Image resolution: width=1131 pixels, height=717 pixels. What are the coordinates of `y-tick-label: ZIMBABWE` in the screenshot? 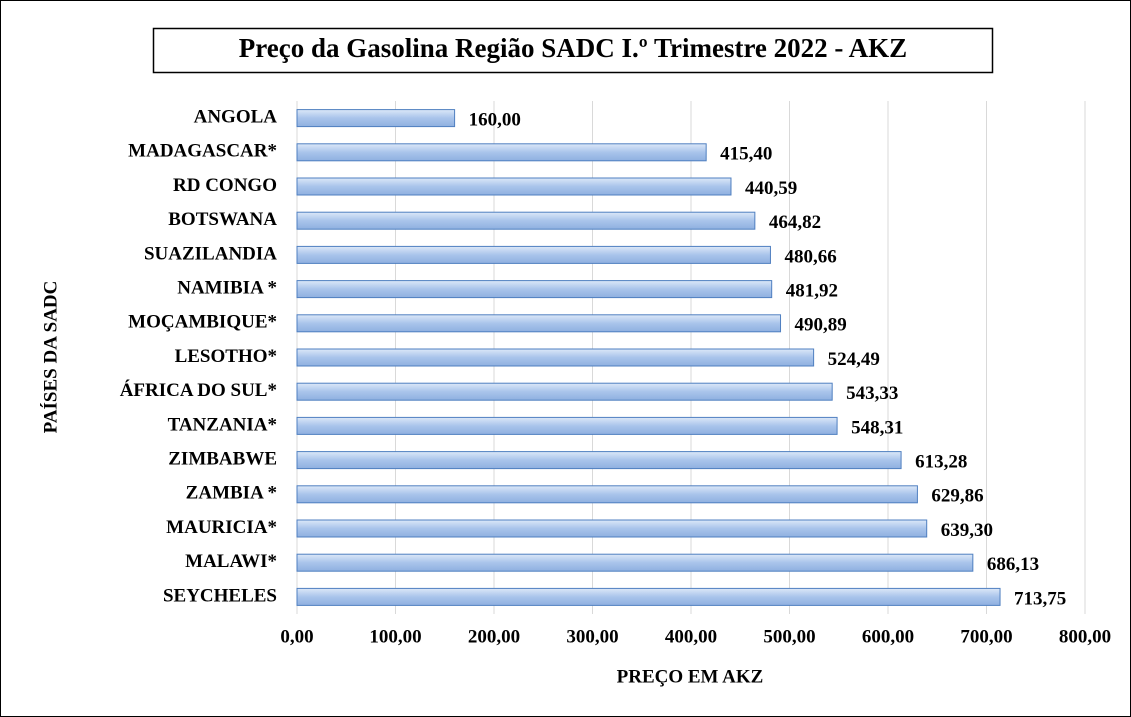 It's located at (222, 458).